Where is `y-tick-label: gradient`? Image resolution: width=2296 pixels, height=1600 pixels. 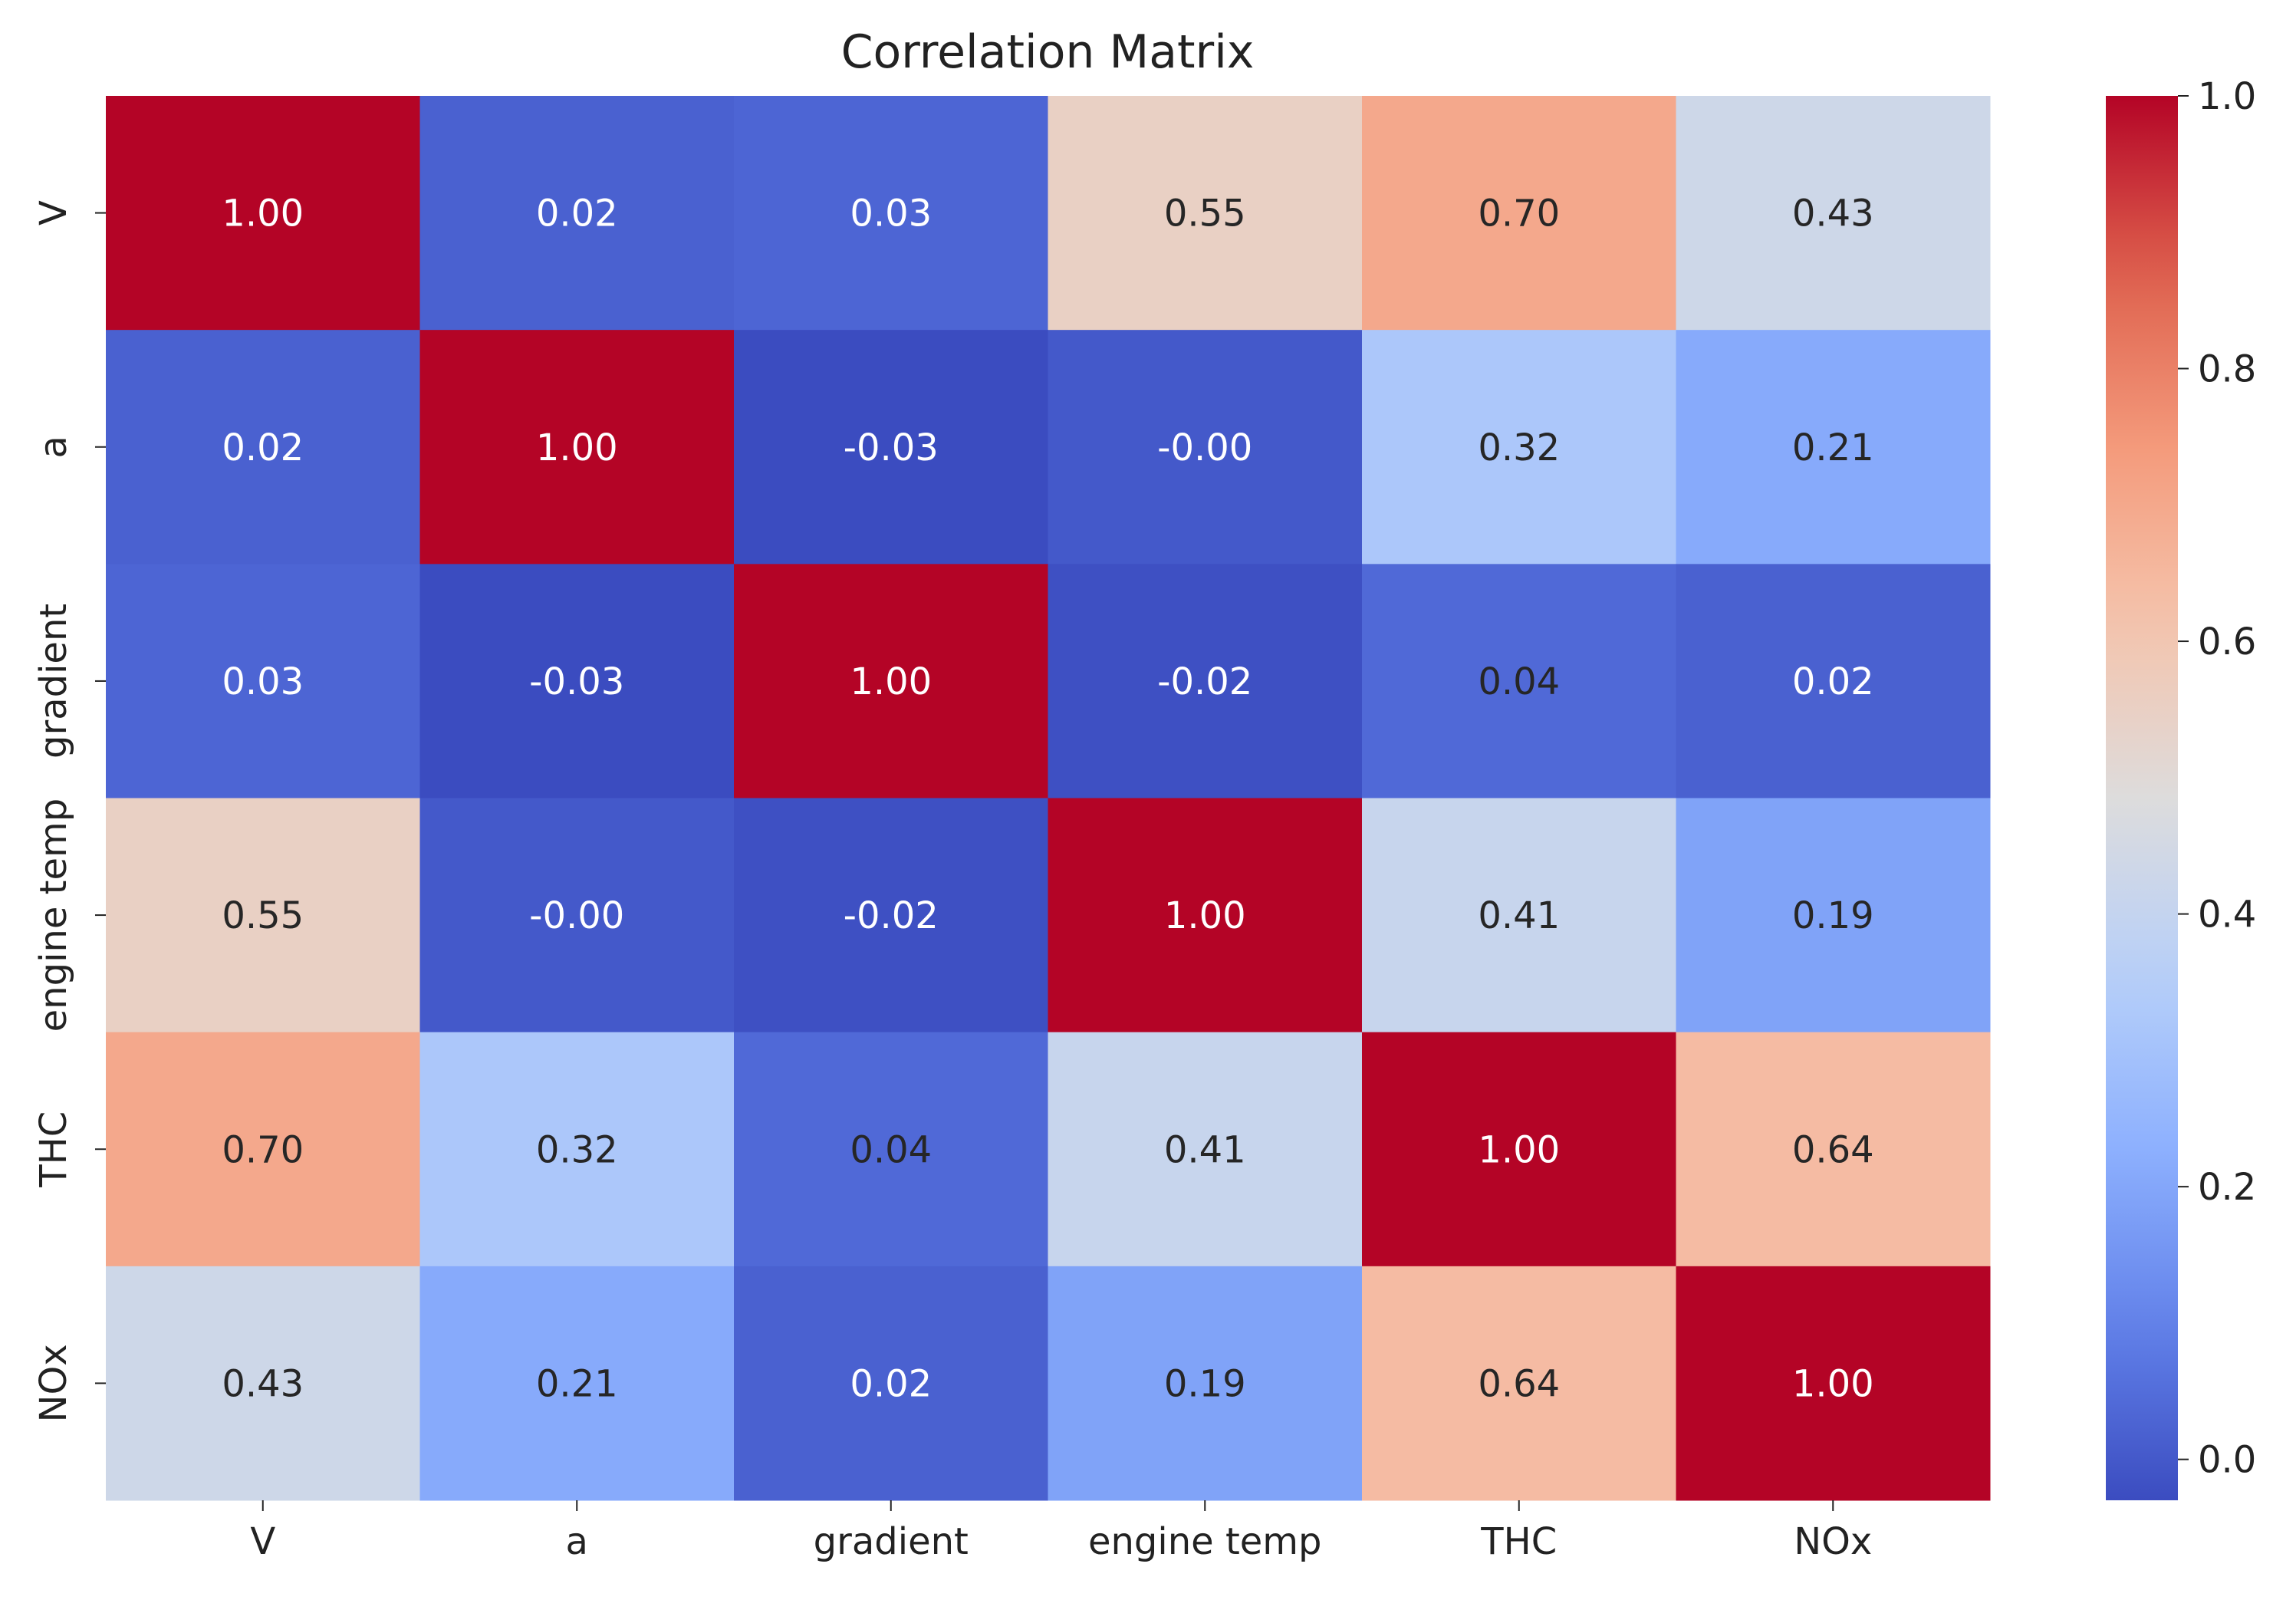
y-tick-label: gradient is located at coordinates (53, 681).